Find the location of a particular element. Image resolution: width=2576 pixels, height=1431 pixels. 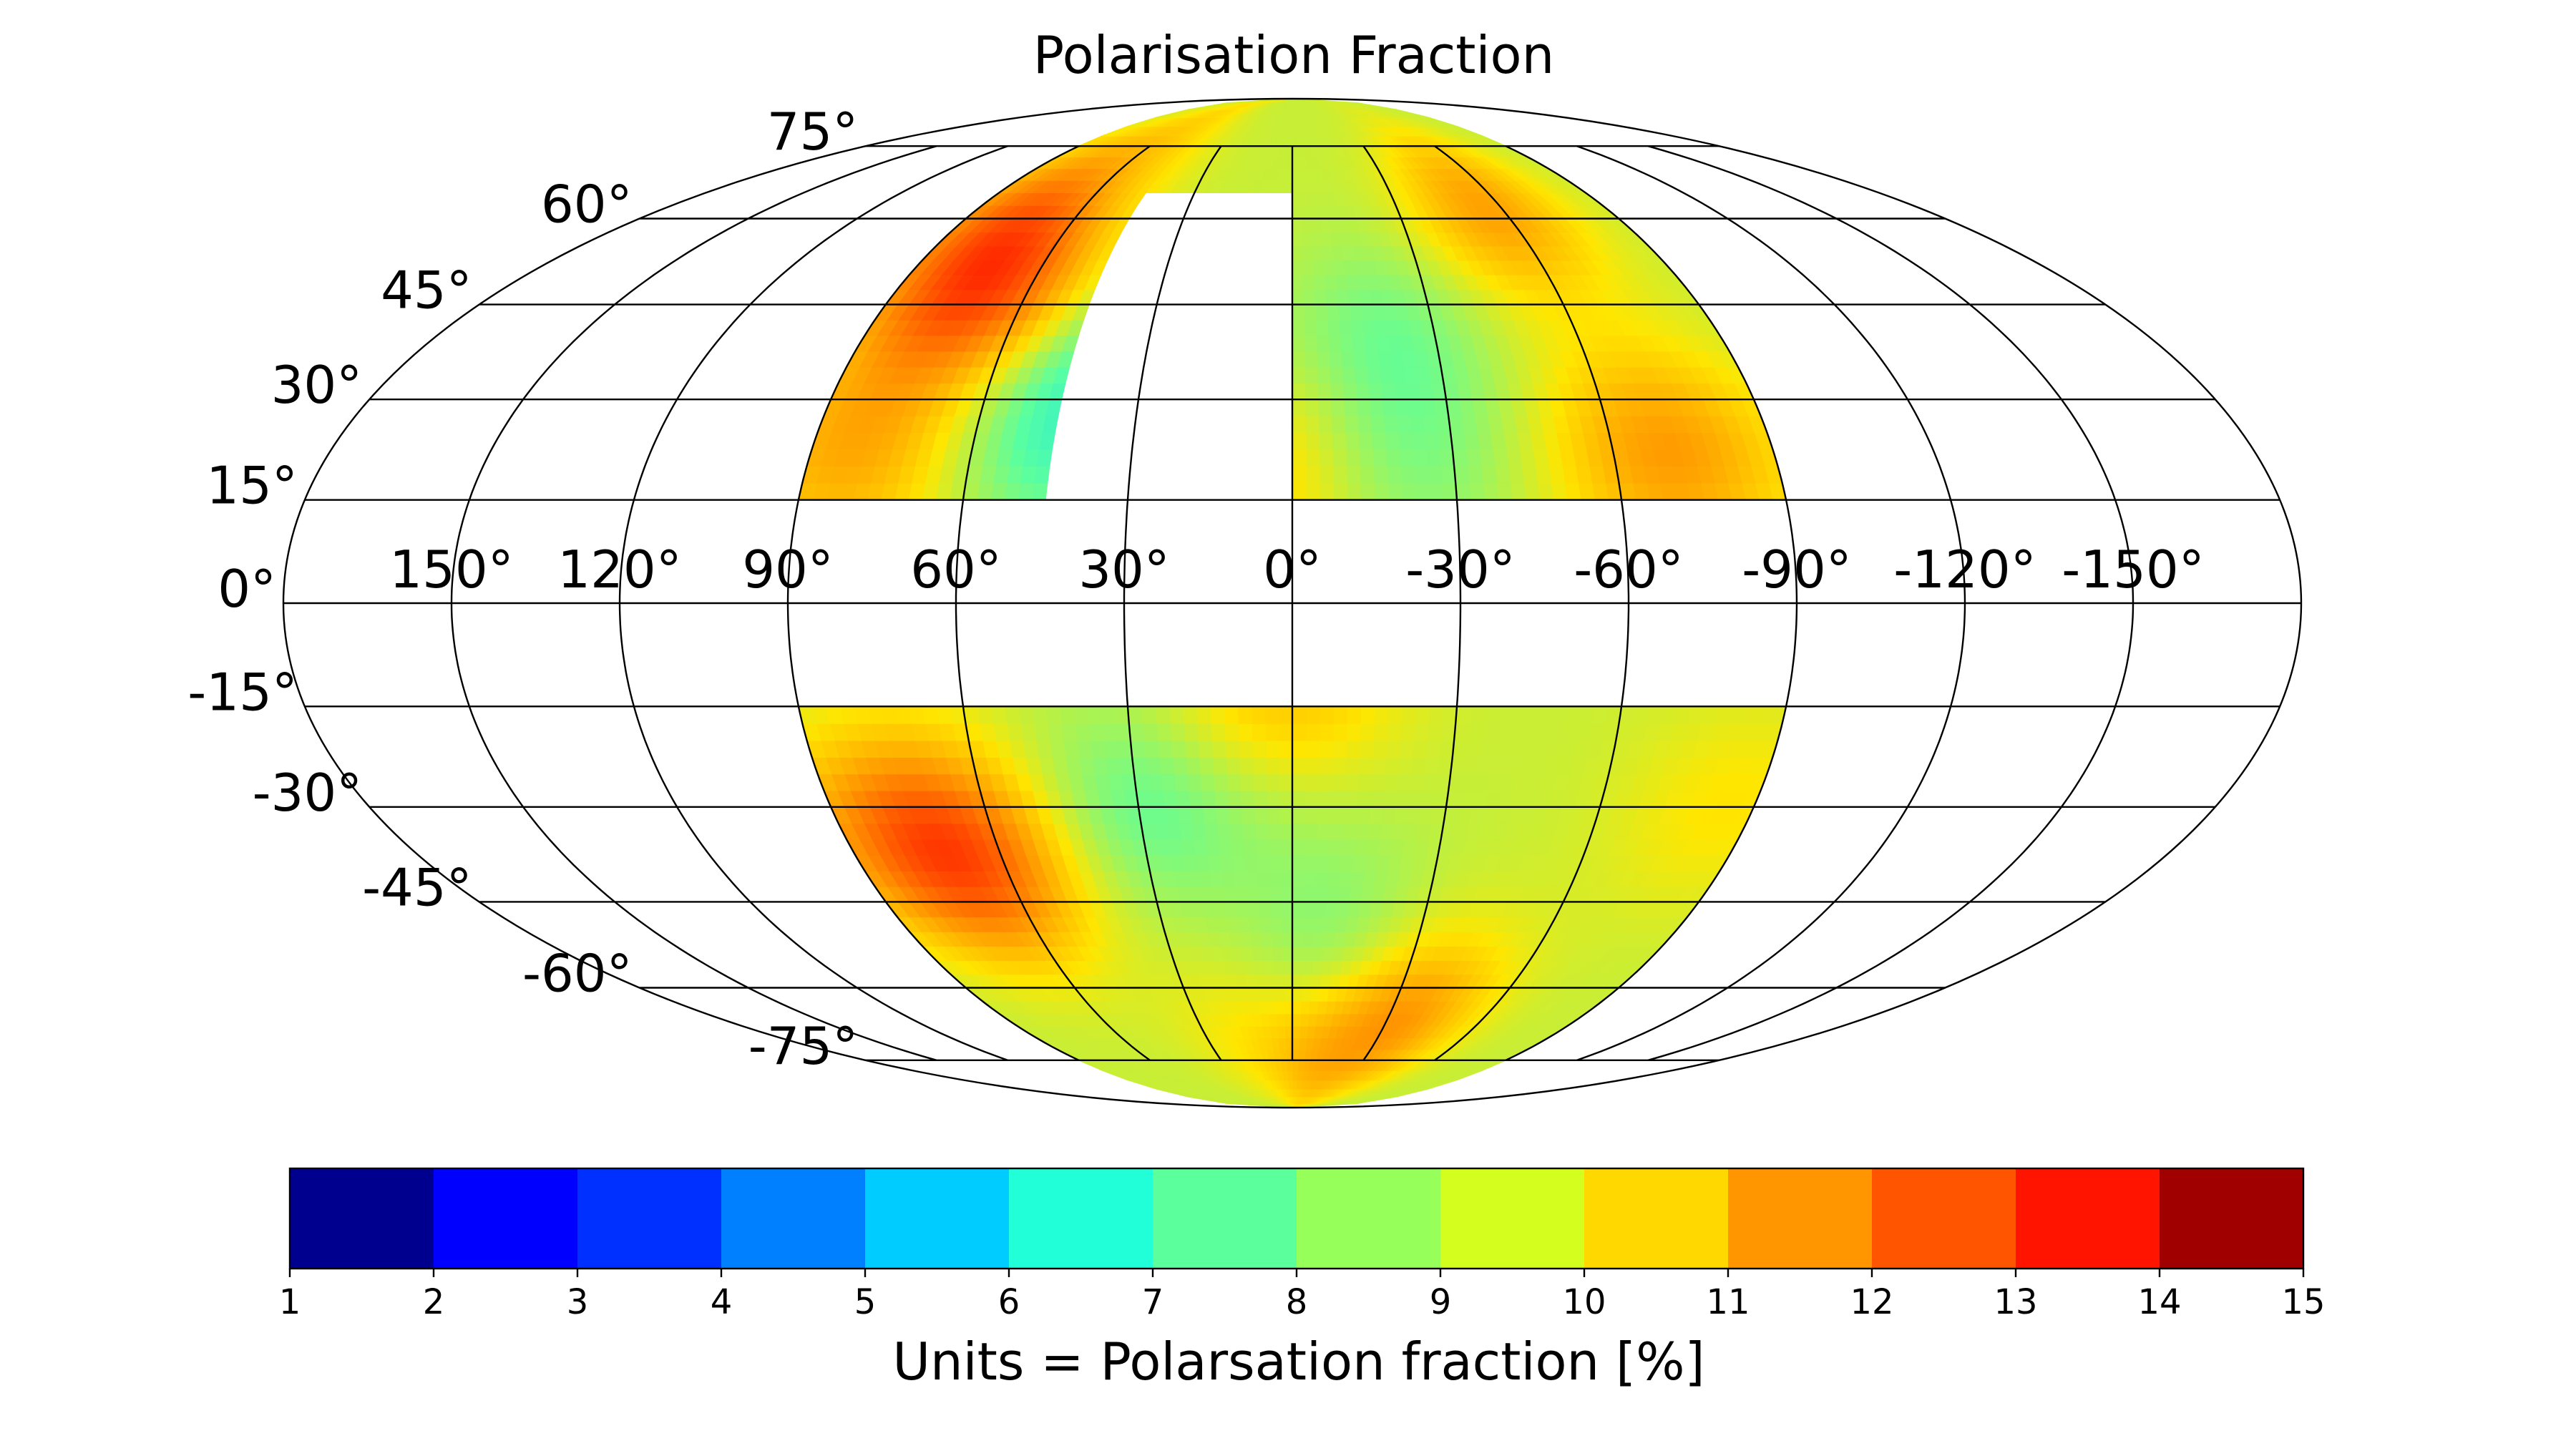

latitude-tick-label: -30° is located at coordinates (308, 793).